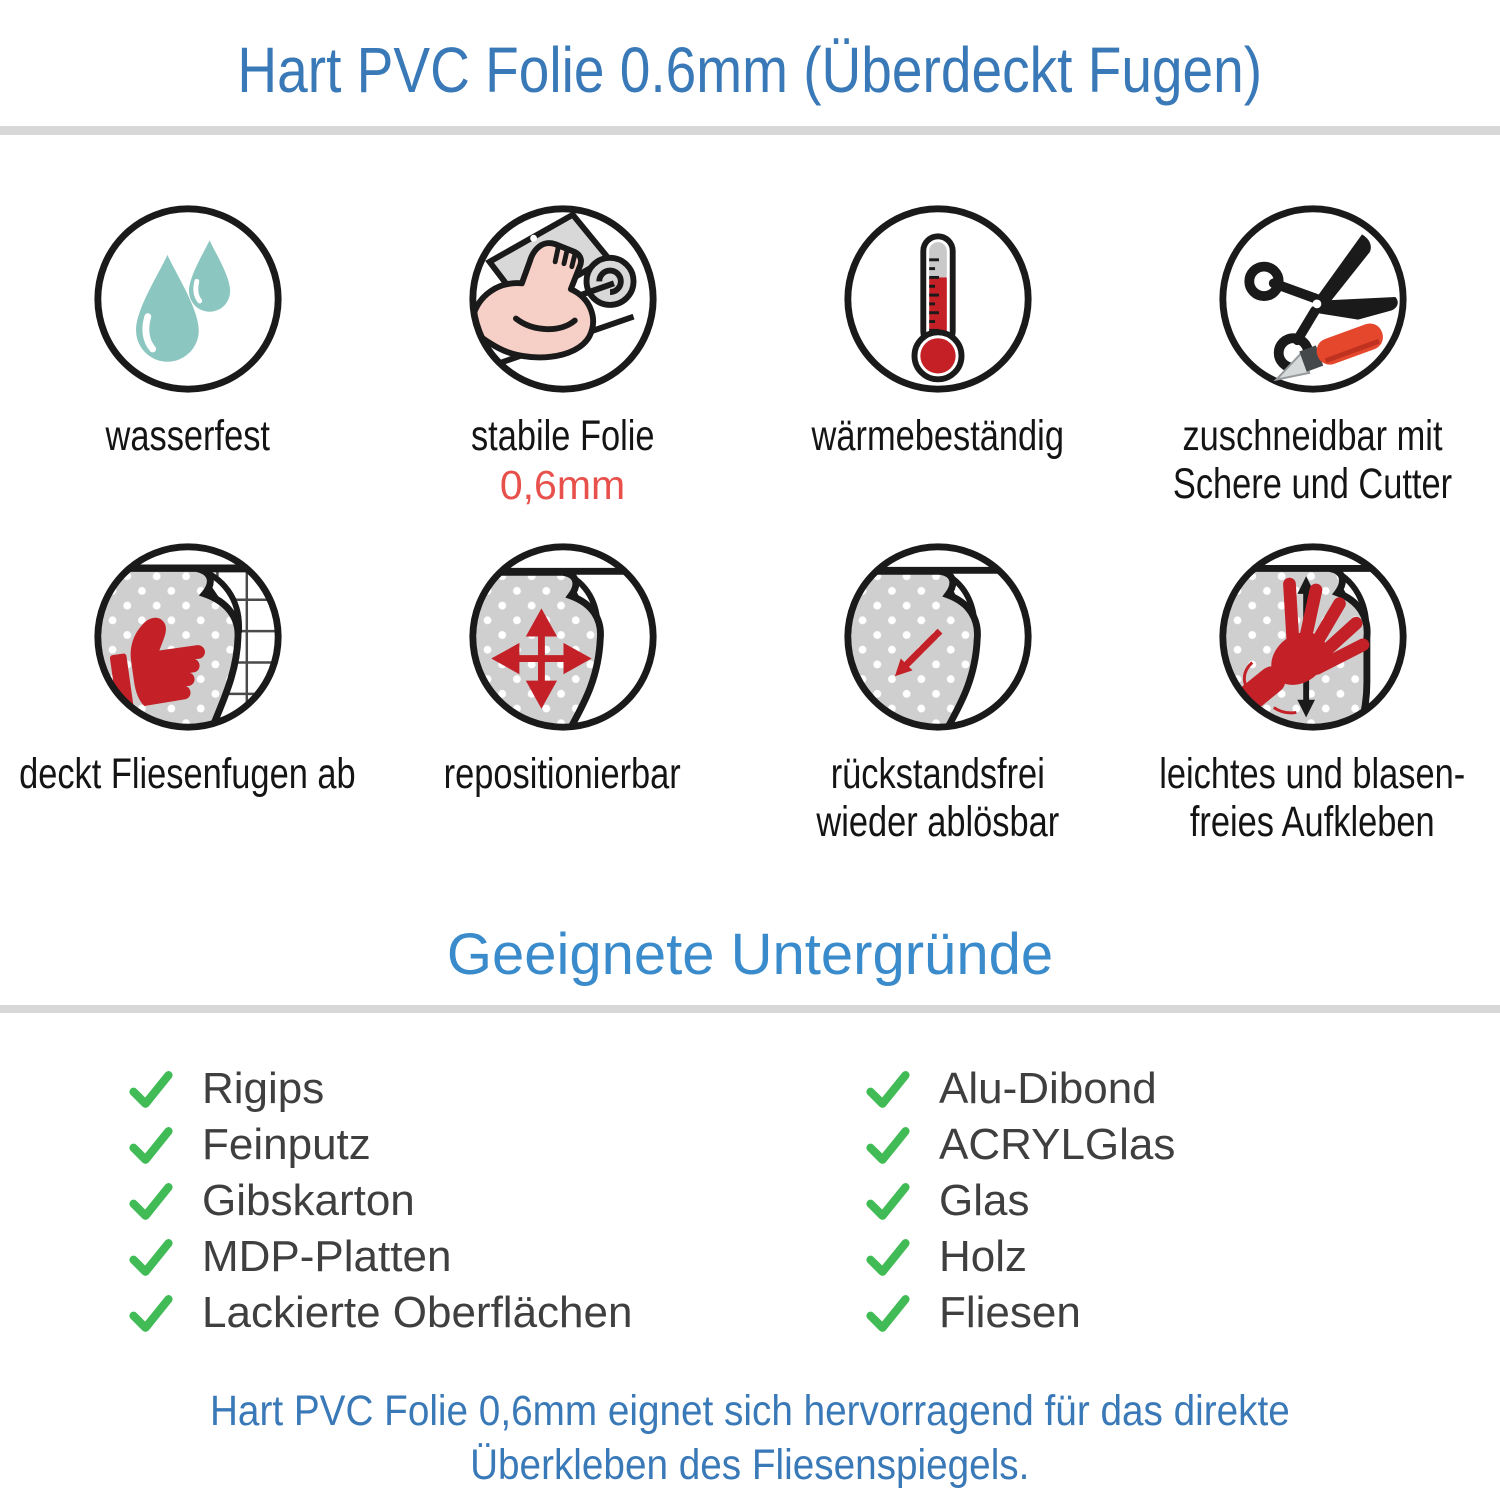 This screenshot has height=1500, width=1500. What do you see at coordinates (263, 1088) in the screenshot?
I see `substrate-label: Rigips` at bounding box center [263, 1088].